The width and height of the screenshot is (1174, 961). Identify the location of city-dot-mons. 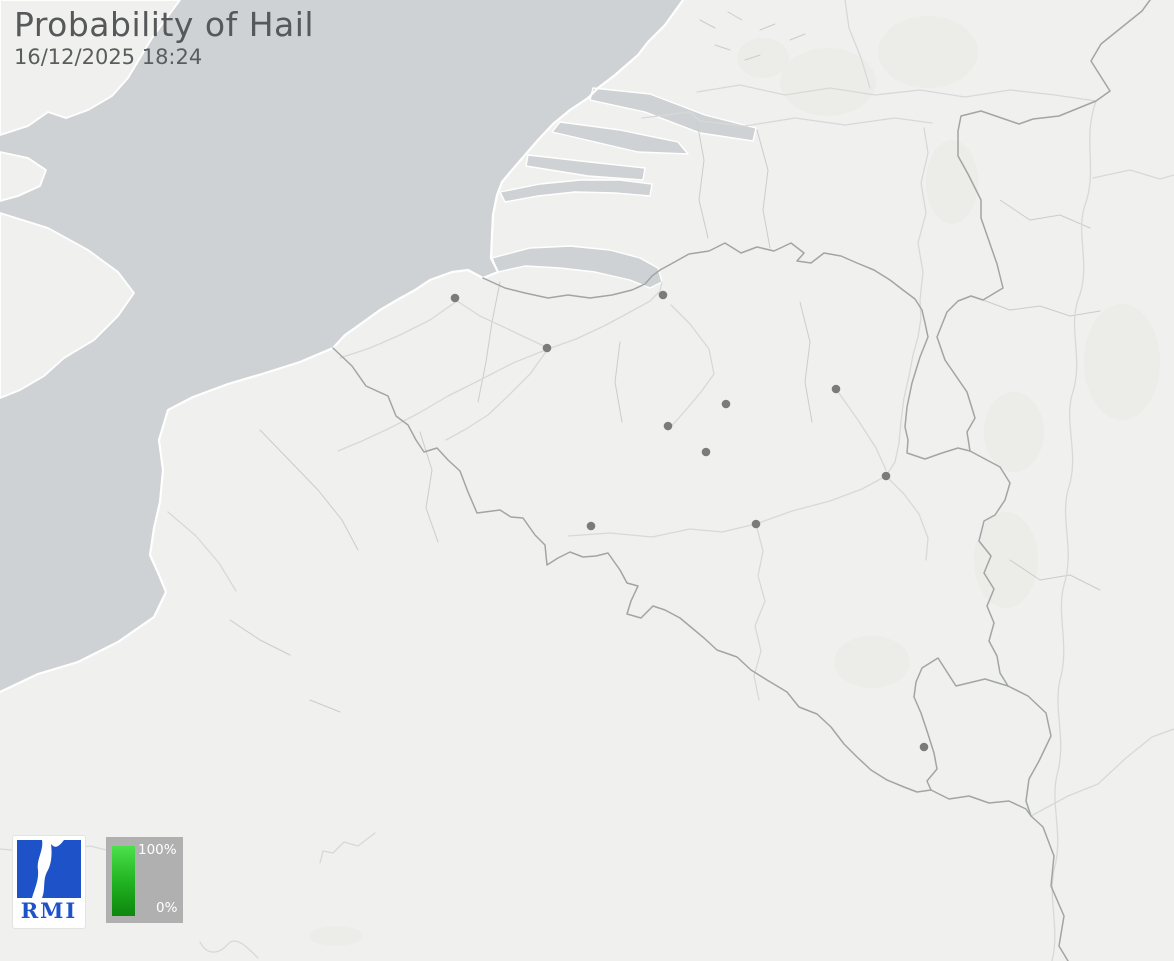
(591, 526).